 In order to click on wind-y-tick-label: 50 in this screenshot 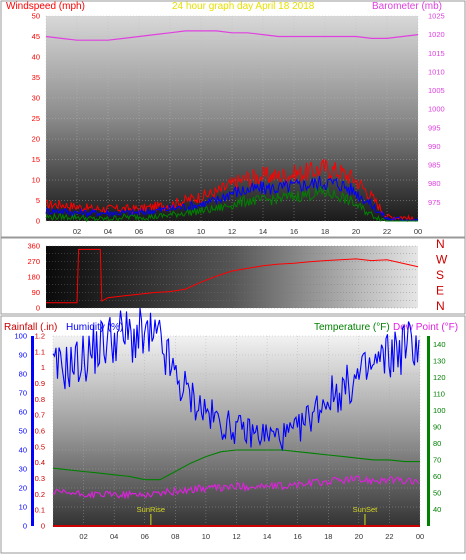, I will do `click(36, 16)`.